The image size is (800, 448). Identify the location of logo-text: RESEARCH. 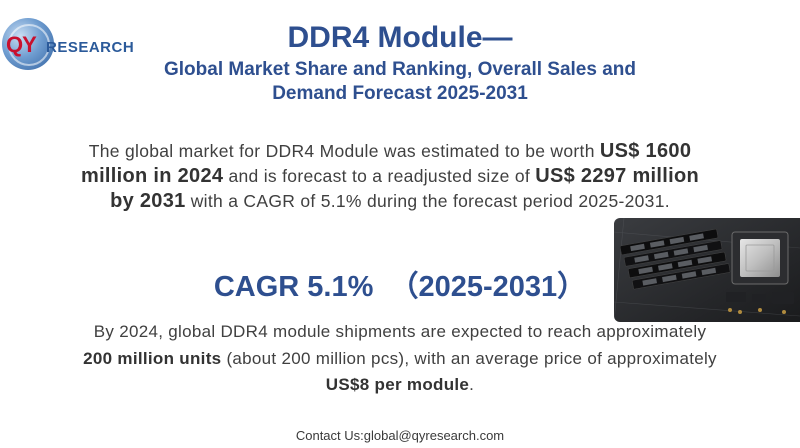
(90, 47).